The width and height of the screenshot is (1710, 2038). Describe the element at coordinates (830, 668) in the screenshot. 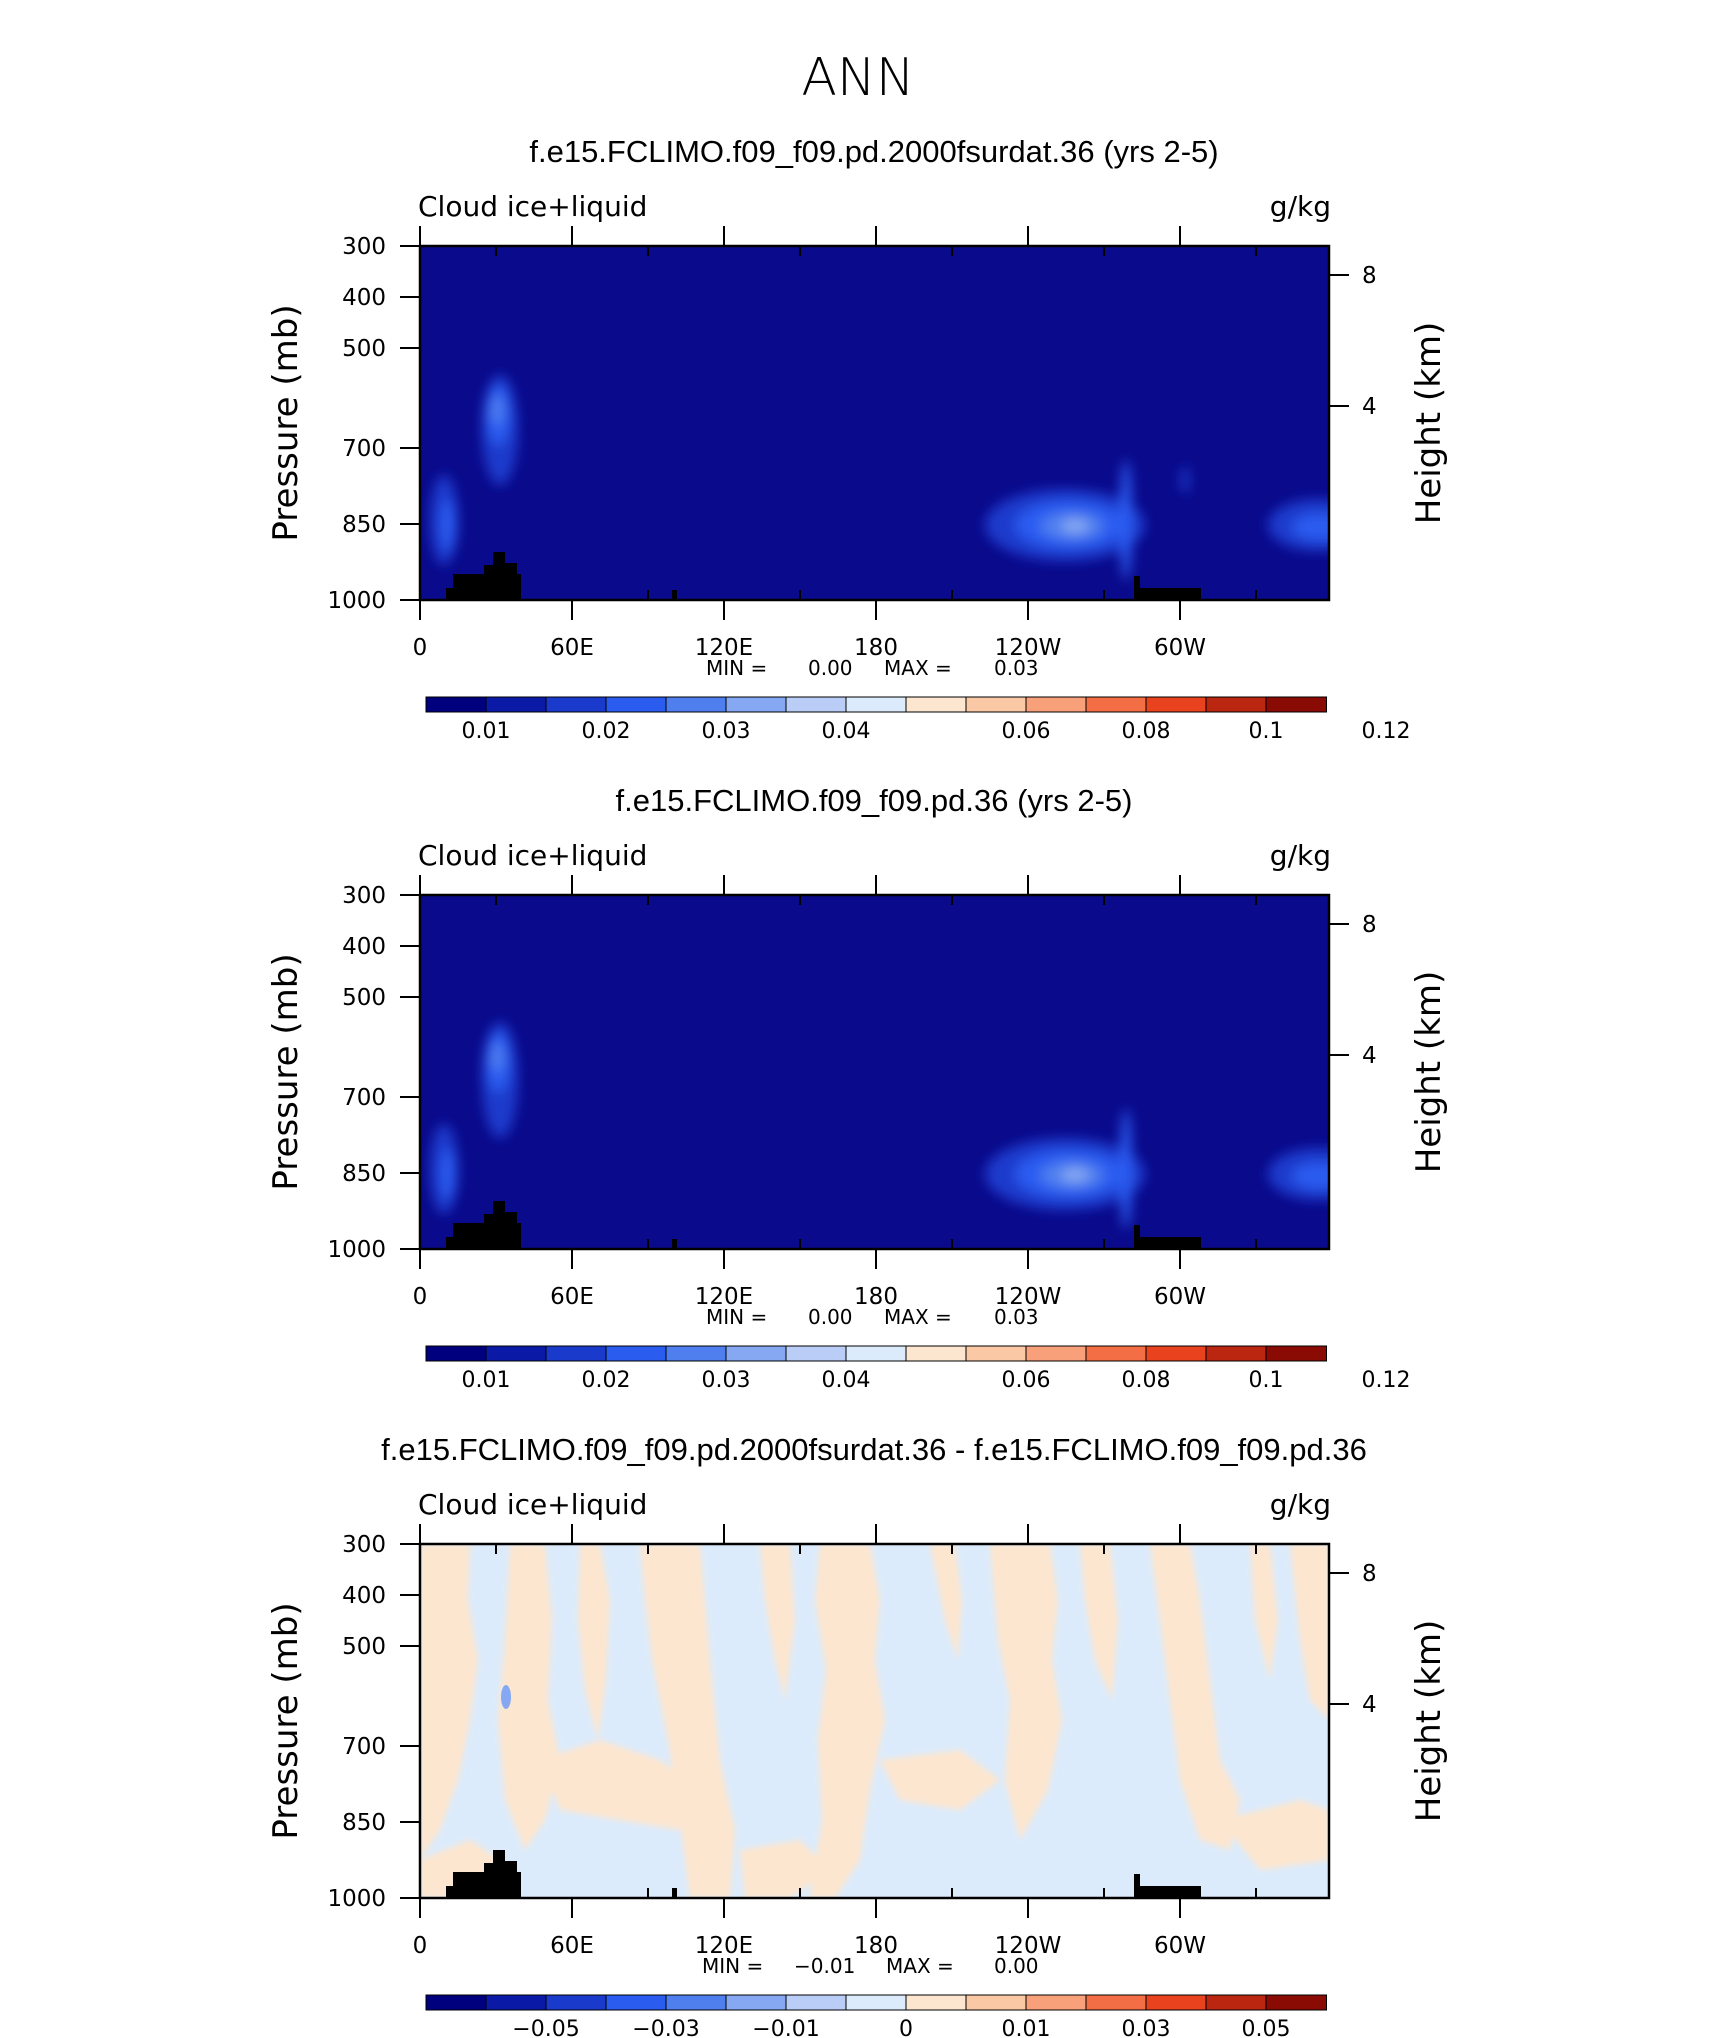

I see `stats-min-value: 0.00` at that location.